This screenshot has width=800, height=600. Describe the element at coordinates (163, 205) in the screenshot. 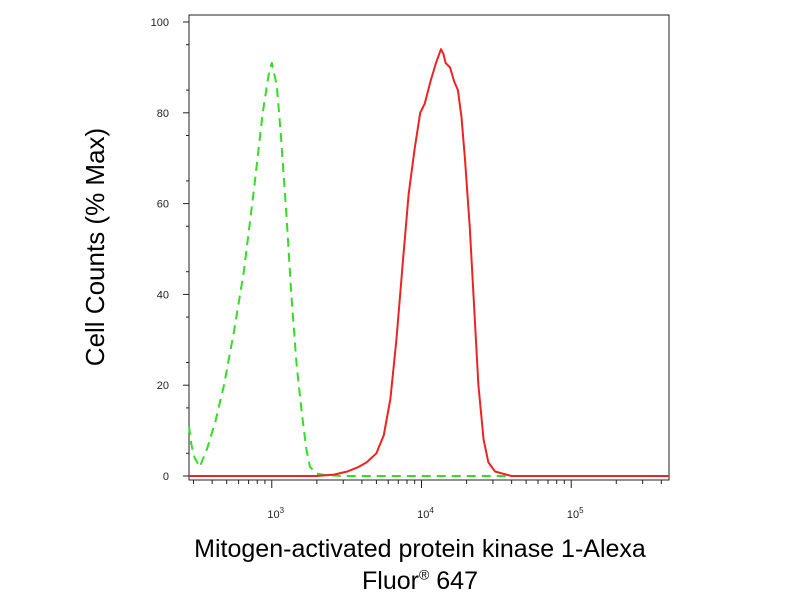

I see `y-tick-label: 60` at that location.